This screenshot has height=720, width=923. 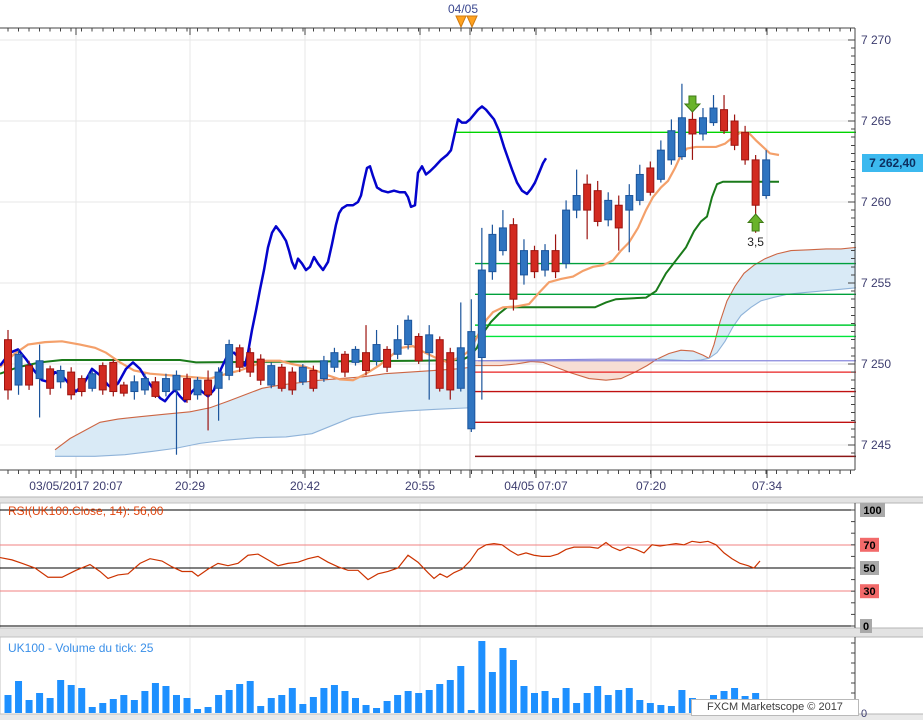 I want to click on price-tick-label: 7 270, so click(x=876, y=40).